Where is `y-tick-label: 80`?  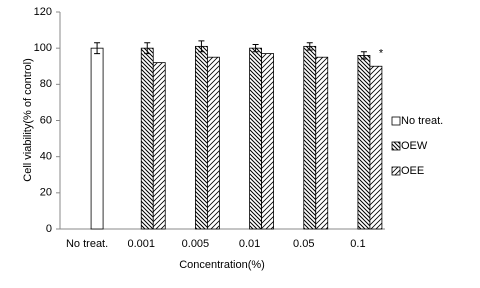 y-tick-label: 80 is located at coordinates (46, 84).